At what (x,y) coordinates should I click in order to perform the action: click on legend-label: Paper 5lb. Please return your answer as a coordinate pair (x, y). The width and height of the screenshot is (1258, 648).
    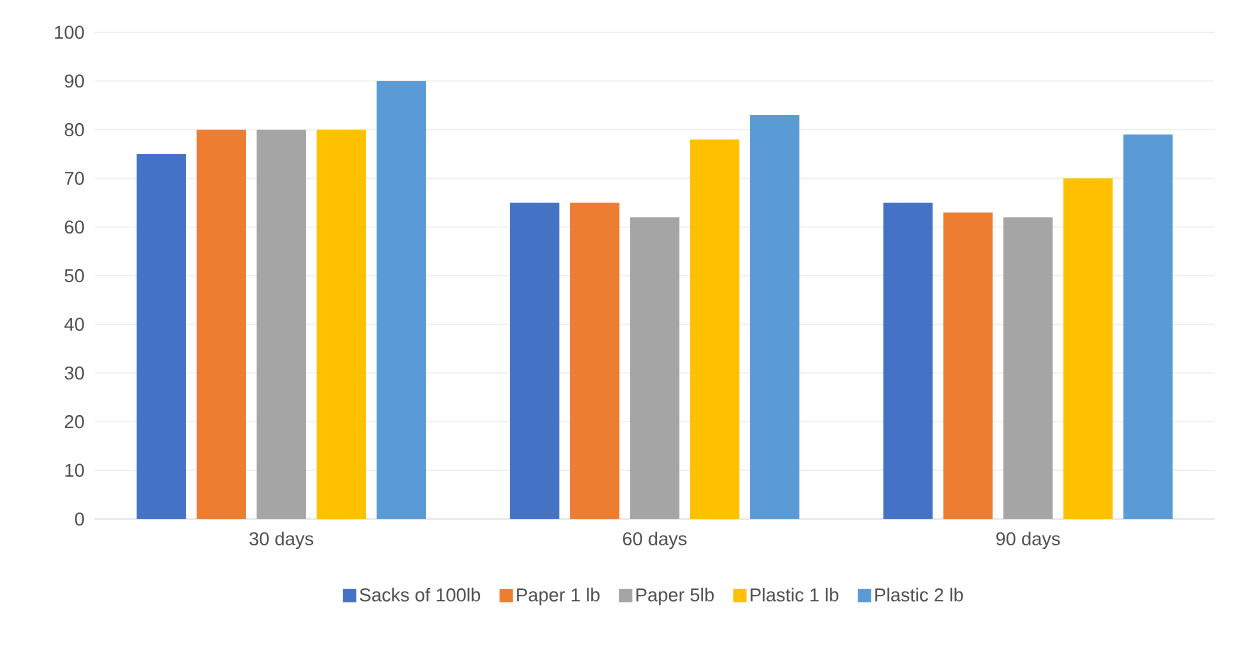
    Looking at the image, I should click on (675, 596).